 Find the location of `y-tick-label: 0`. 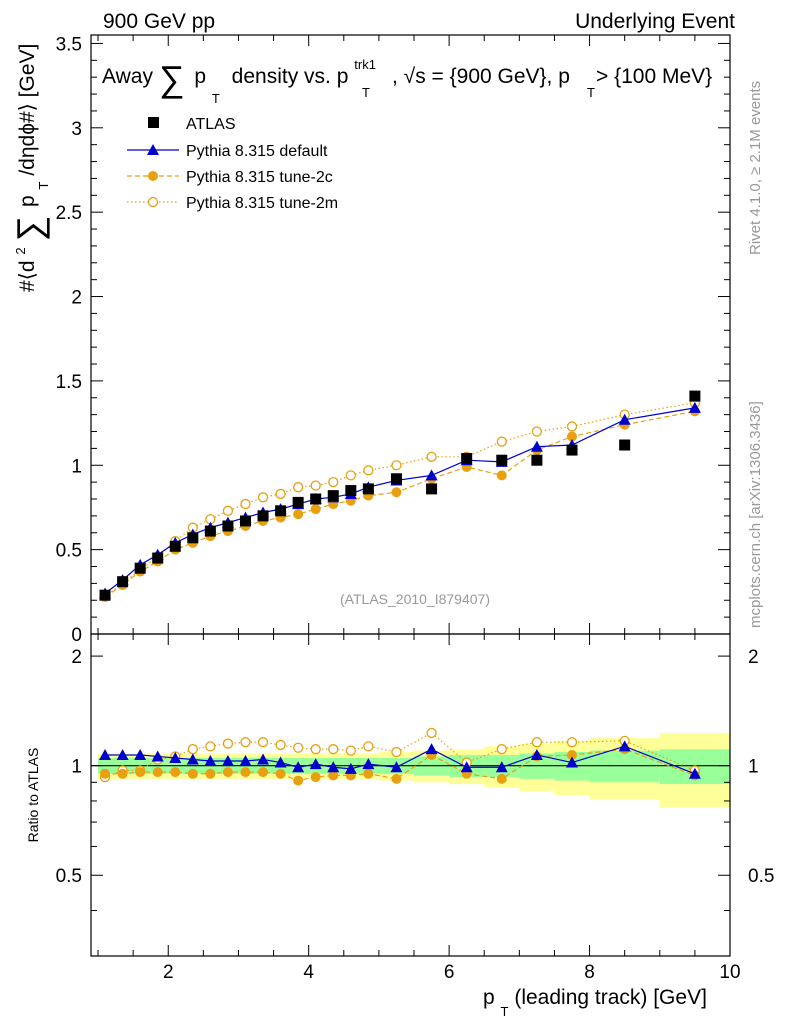

y-tick-label: 0 is located at coordinates (76, 635).